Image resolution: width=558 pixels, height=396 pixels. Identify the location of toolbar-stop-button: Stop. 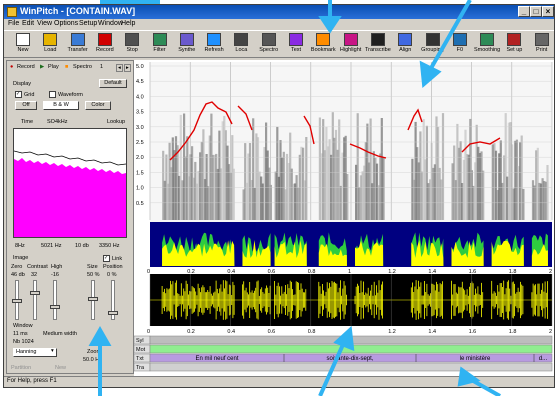
(132, 45).